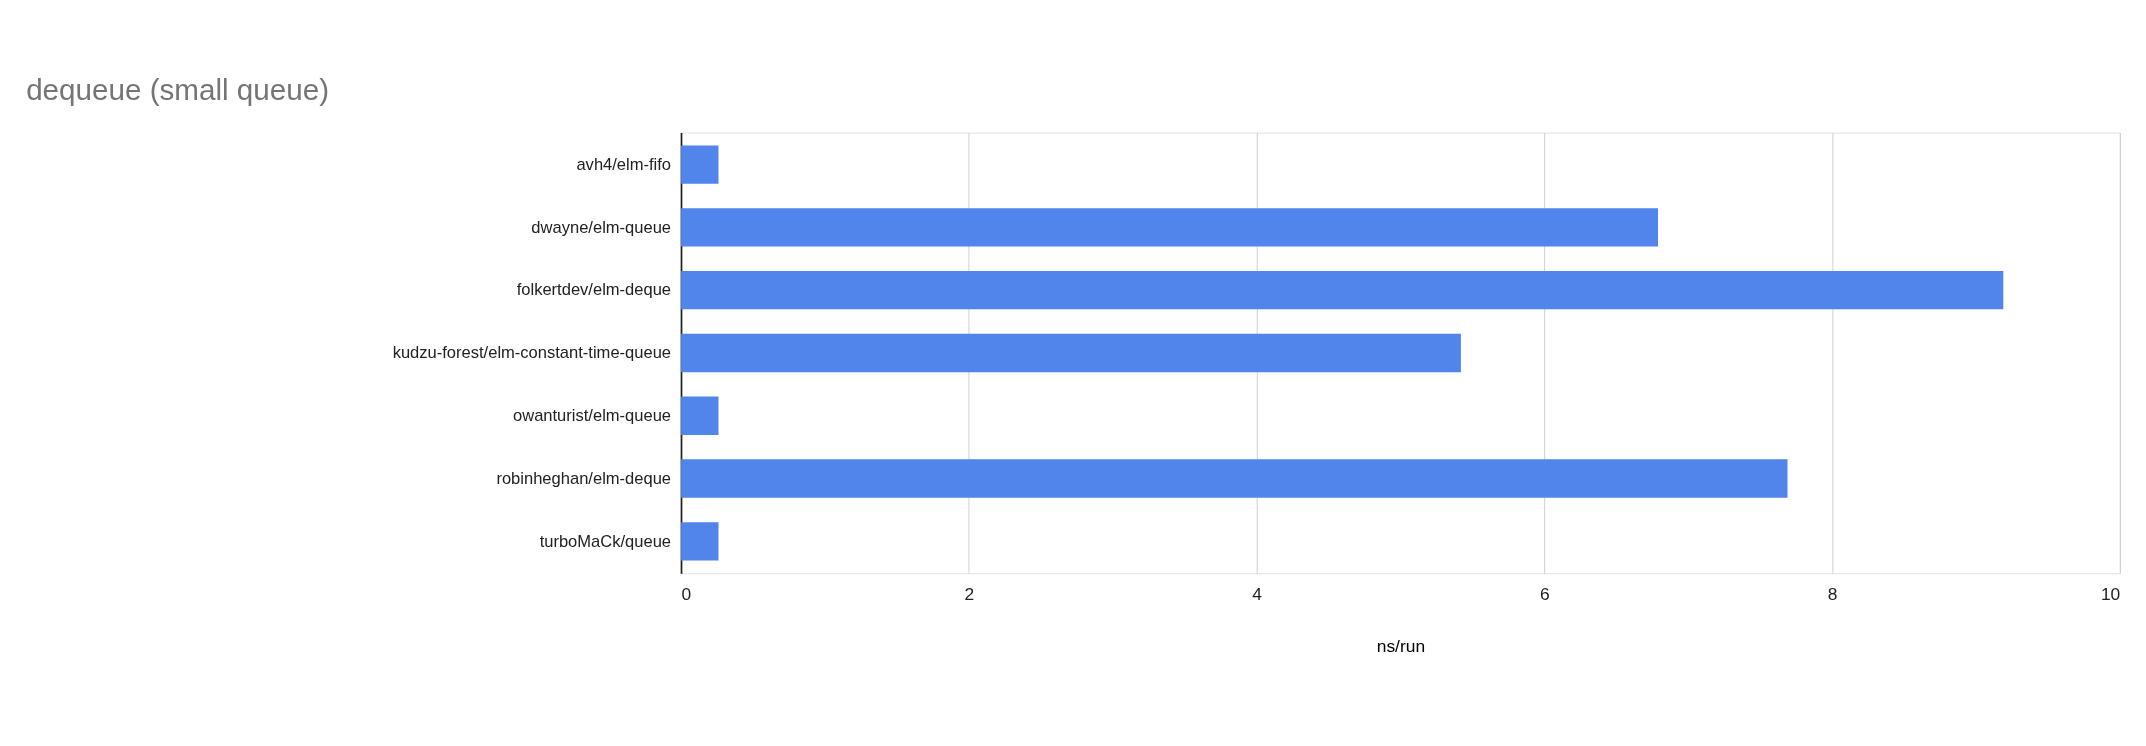 Image resolution: width=2146 pixels, height=746 pixels. I want to click on y-tick-label: robinheghan/elm-deque, so click(584, 478).